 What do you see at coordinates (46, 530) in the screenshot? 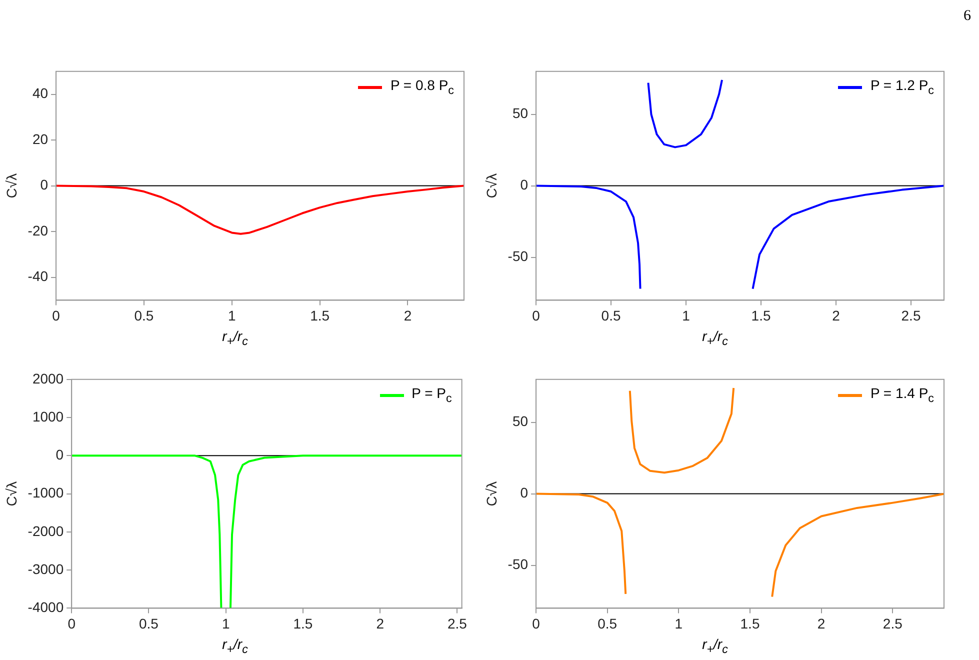
I see `y-tick-label: -2000` at bounding box center [46, 530].